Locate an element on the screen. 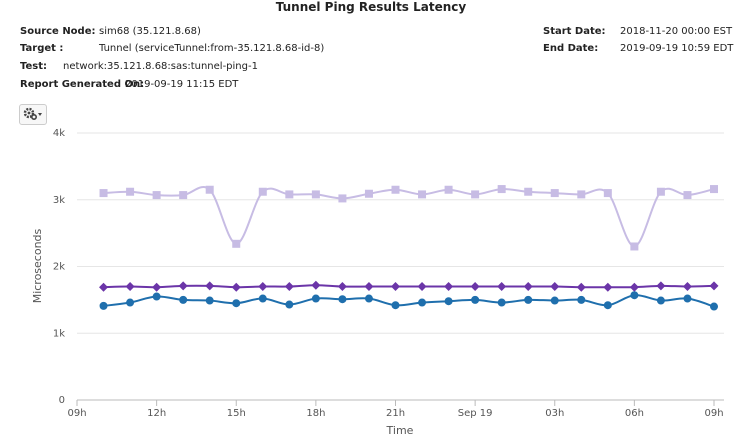  x-tick-label: 21h is located at coordinates (395, 413).